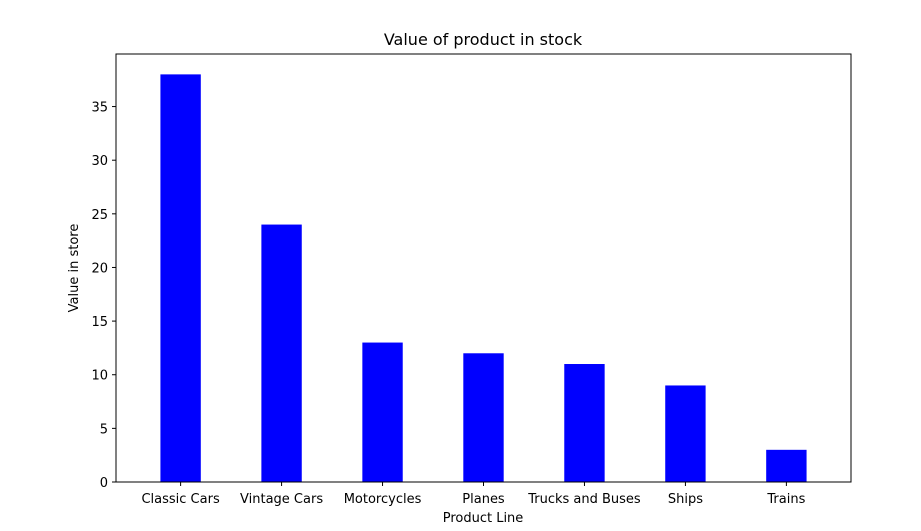 The height and width of the screenshot is (531, 921). I want to click on x-tick-label: Trucks and Buses, so click(584, 499).